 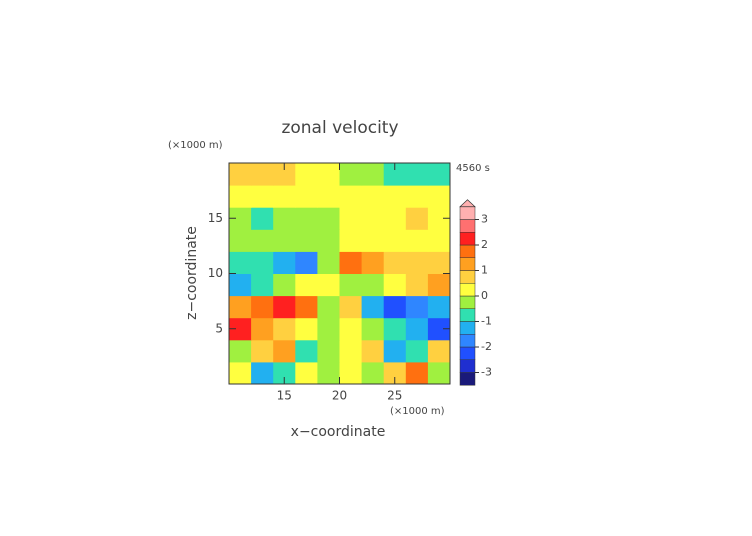 What do you see at coordinates (473, 168) in the screenshot?
I see `time-label: 4560 s` at bounding box center [473, 168].